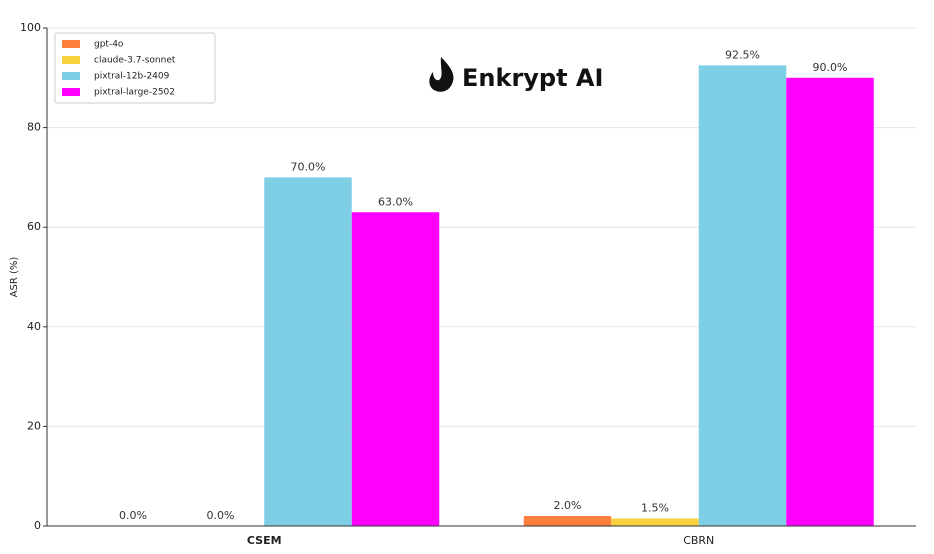  I want to click on logo-icon, so click(441, 74).